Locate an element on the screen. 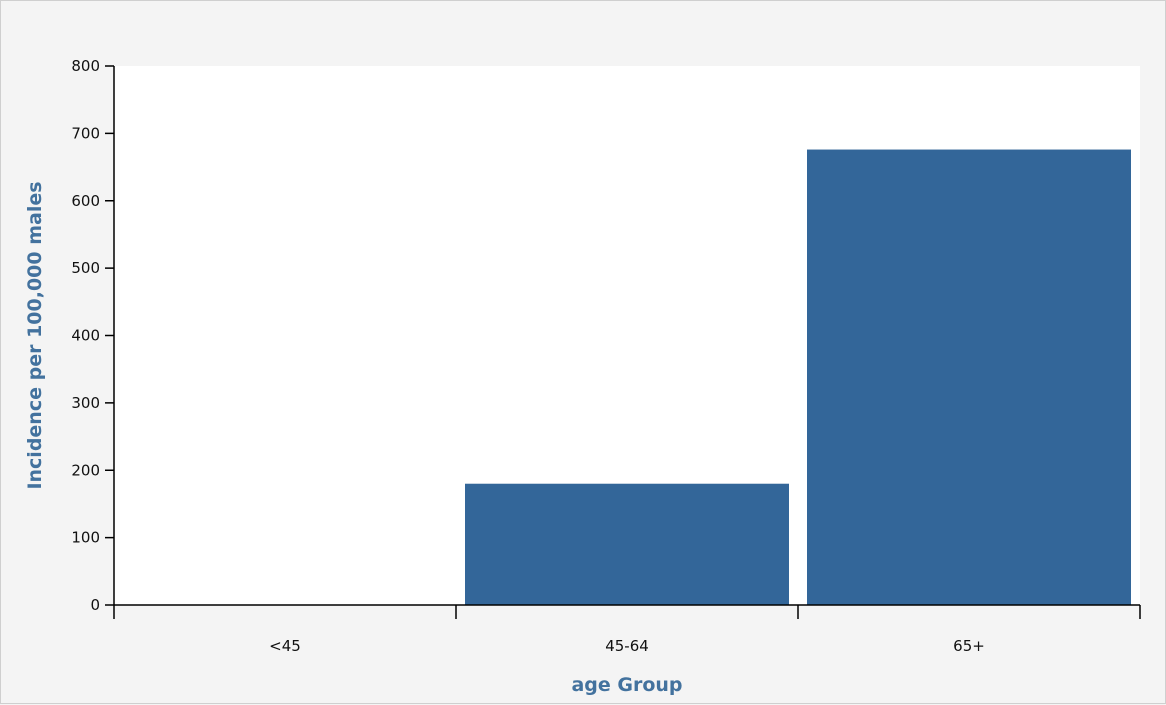 The height and width of the screenshot is (705, 1166). y-tick-label: 500 is located at coordinates (85, 268).